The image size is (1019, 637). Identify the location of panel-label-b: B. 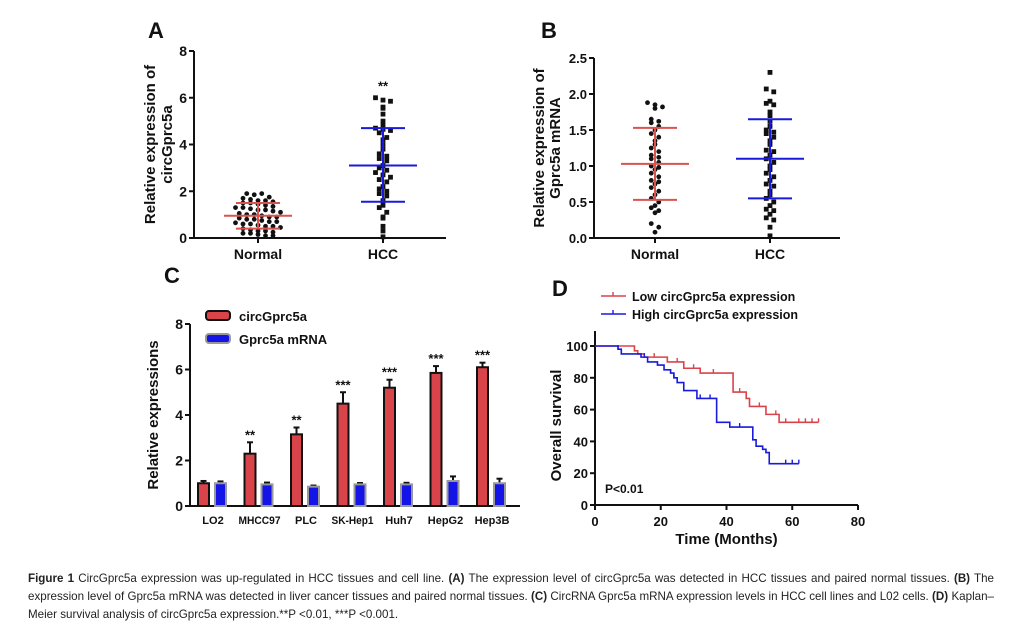
(549, 30).